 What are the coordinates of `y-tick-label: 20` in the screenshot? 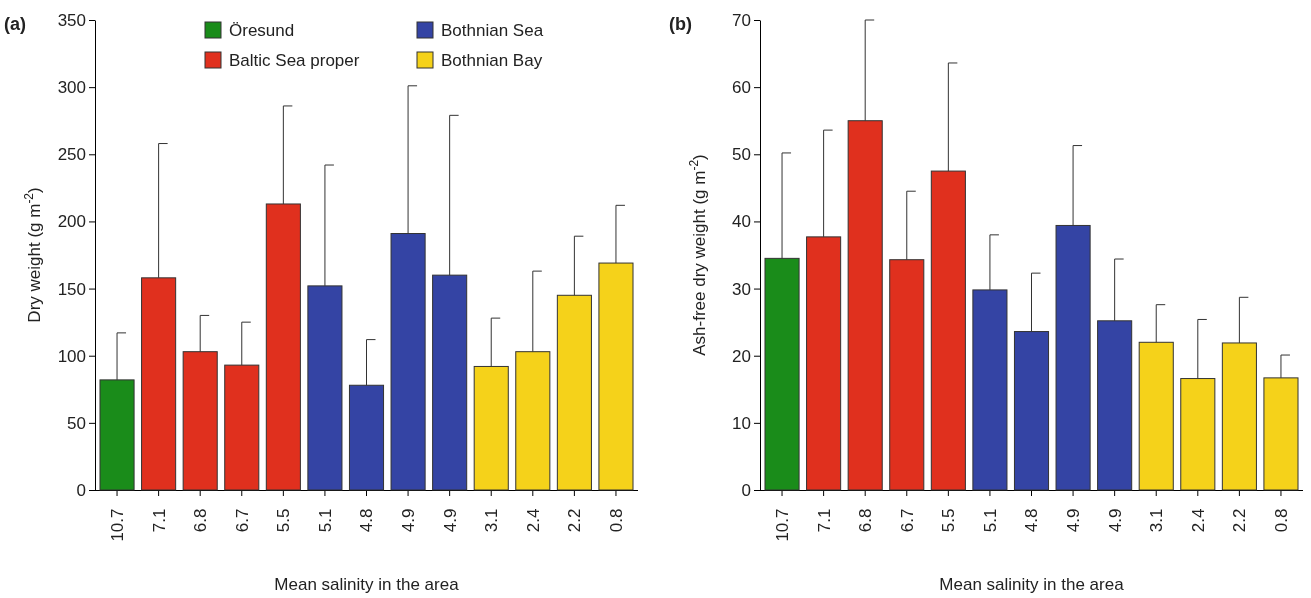 It's located at (741, 356).